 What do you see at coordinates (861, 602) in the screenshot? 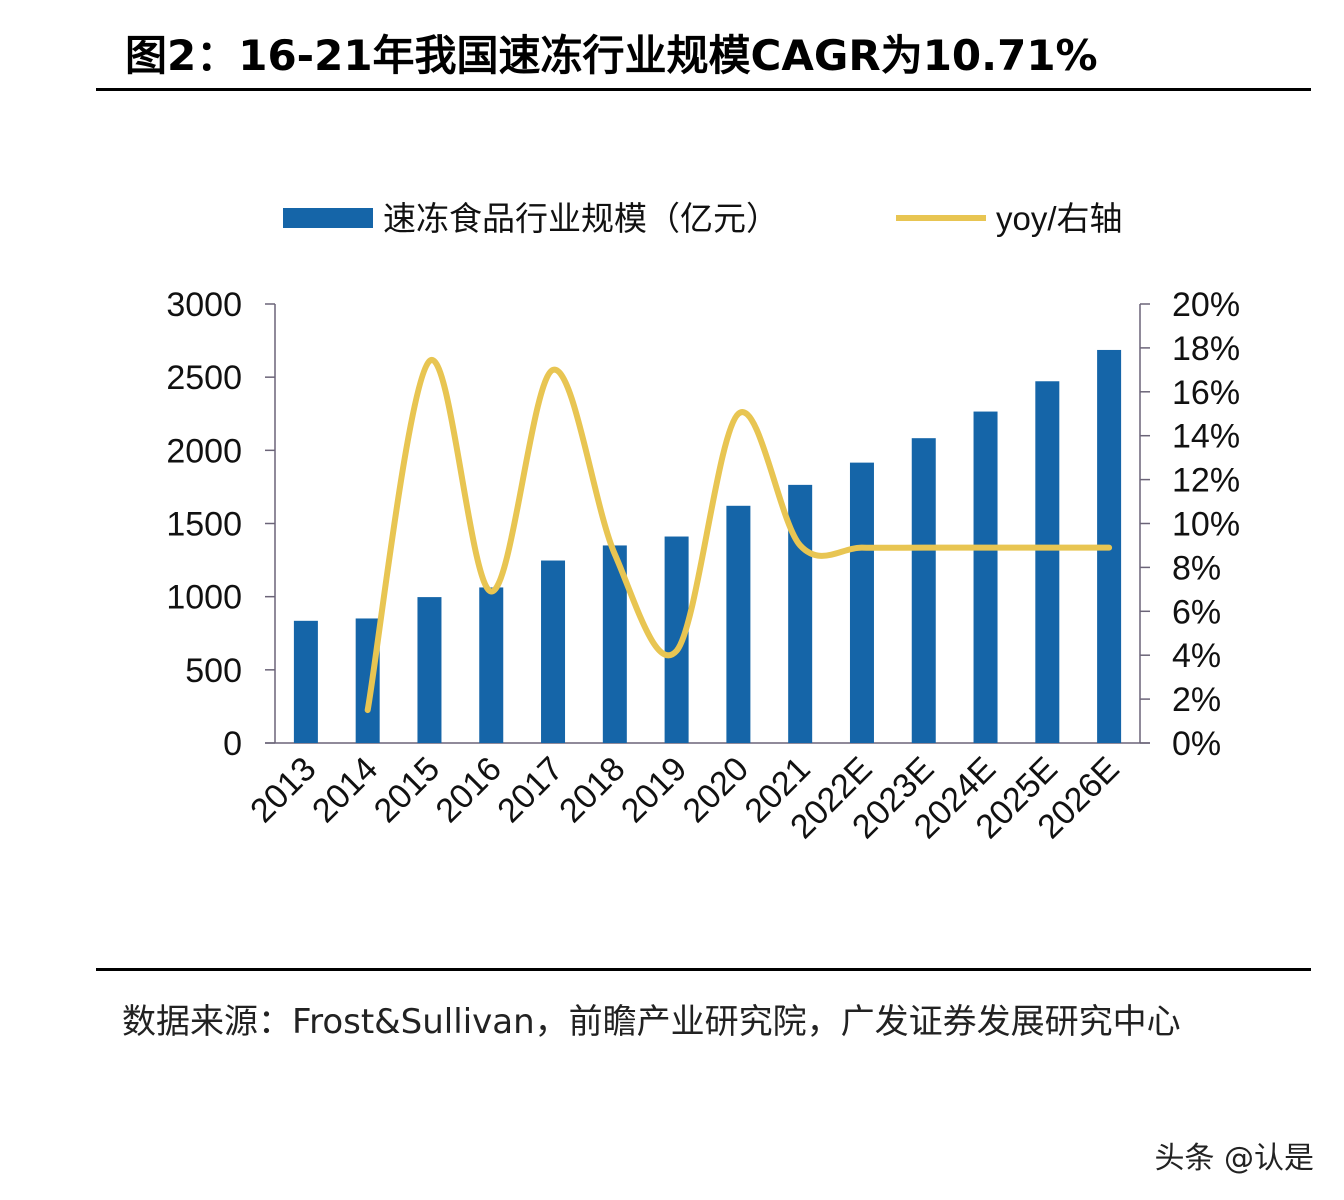
I see `bar-2022E` at bounding box center [861, 602].